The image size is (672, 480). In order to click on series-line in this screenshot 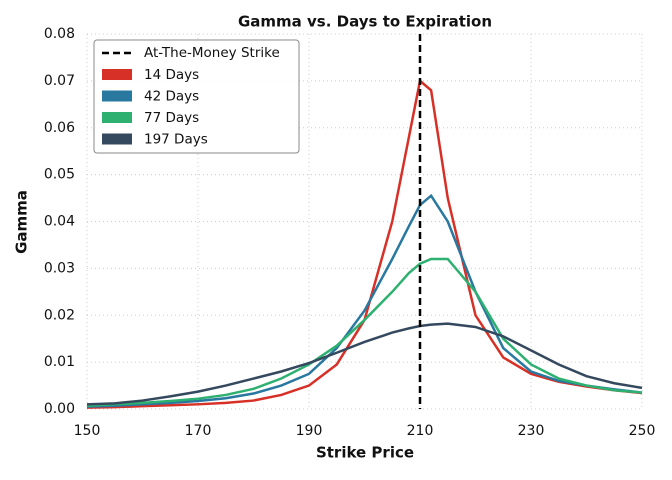, I will do `click(364, 364)`.